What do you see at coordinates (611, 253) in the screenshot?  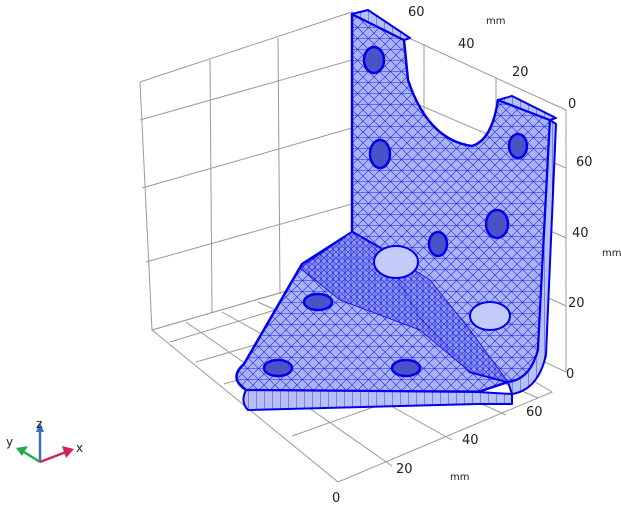 I see `z-axis-unit: mm` at bounding box center [611, 253].